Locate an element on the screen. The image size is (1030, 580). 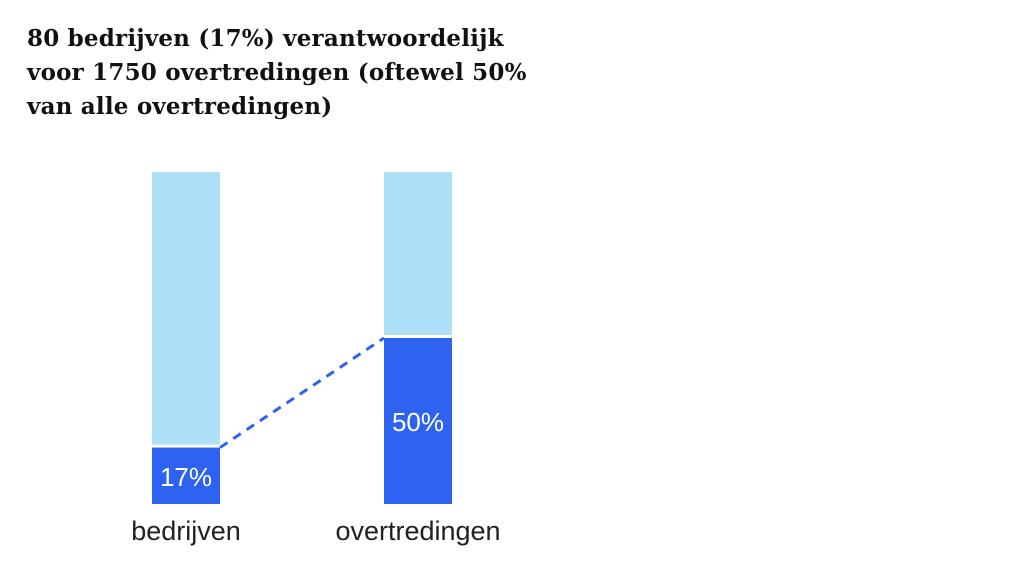
value-label-overtredingen: 50% is located at coordinates (418, 422).